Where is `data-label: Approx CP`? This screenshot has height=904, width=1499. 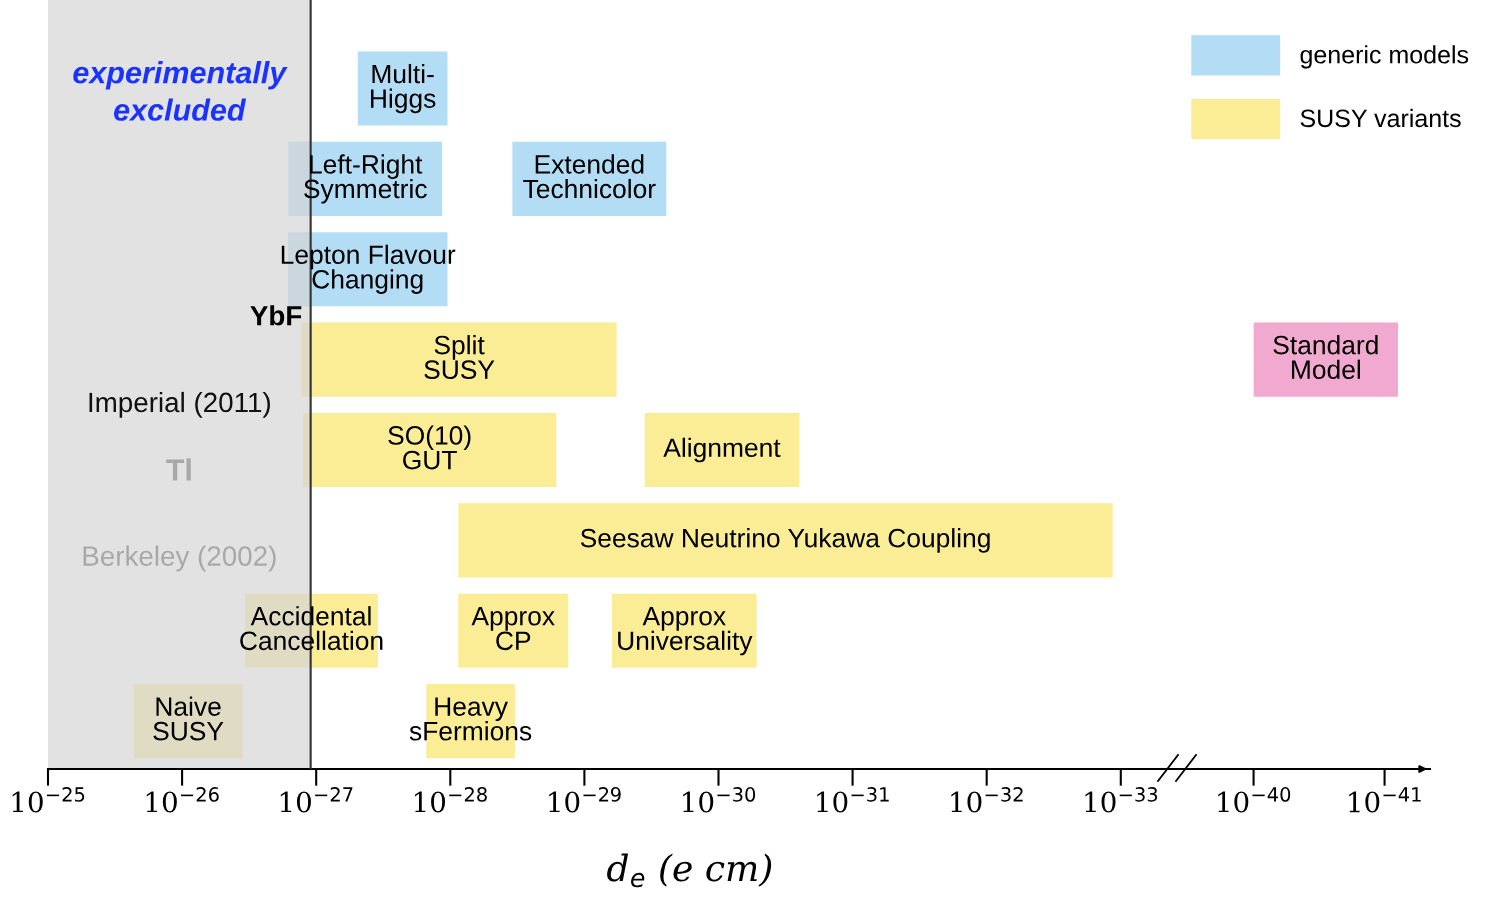 data-label: Approx CP is located at coordinates (513, 629).